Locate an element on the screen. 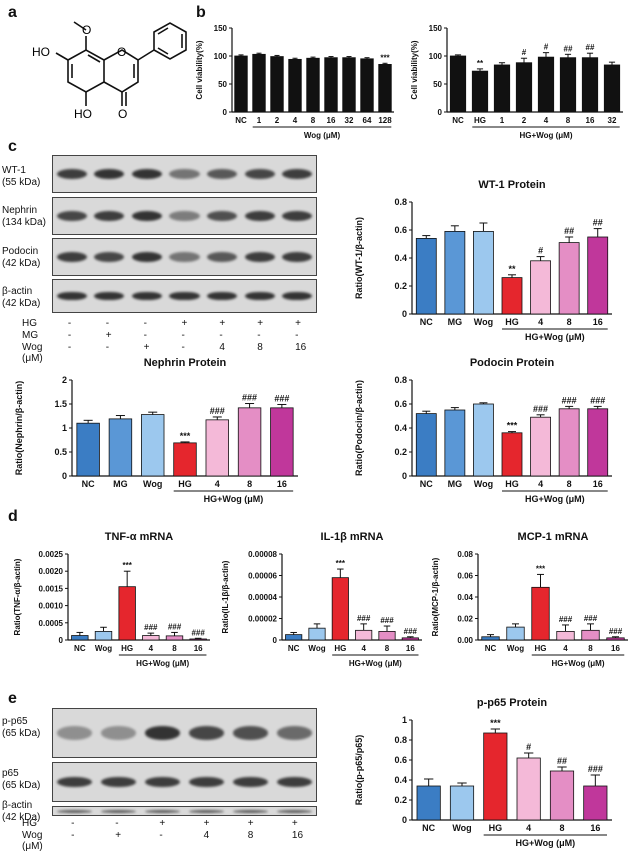  y-tick-label: 0.4 is located at coordinates (400, 780).